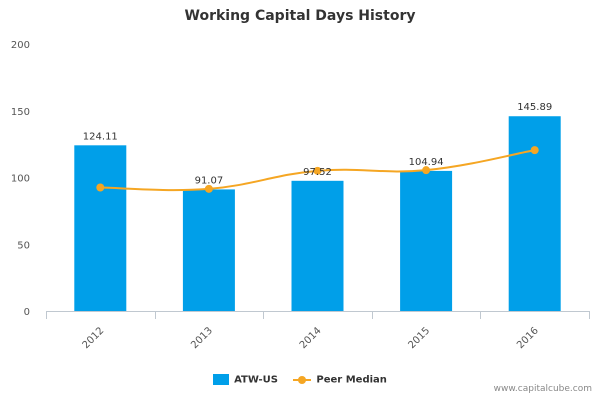 Image resolution: width=600 pixels, height=400 pixels. What do you see at coordinates (221, 379) in the screenshot?
I see `legend-bar-swatch` at bounding box center [221, 379].